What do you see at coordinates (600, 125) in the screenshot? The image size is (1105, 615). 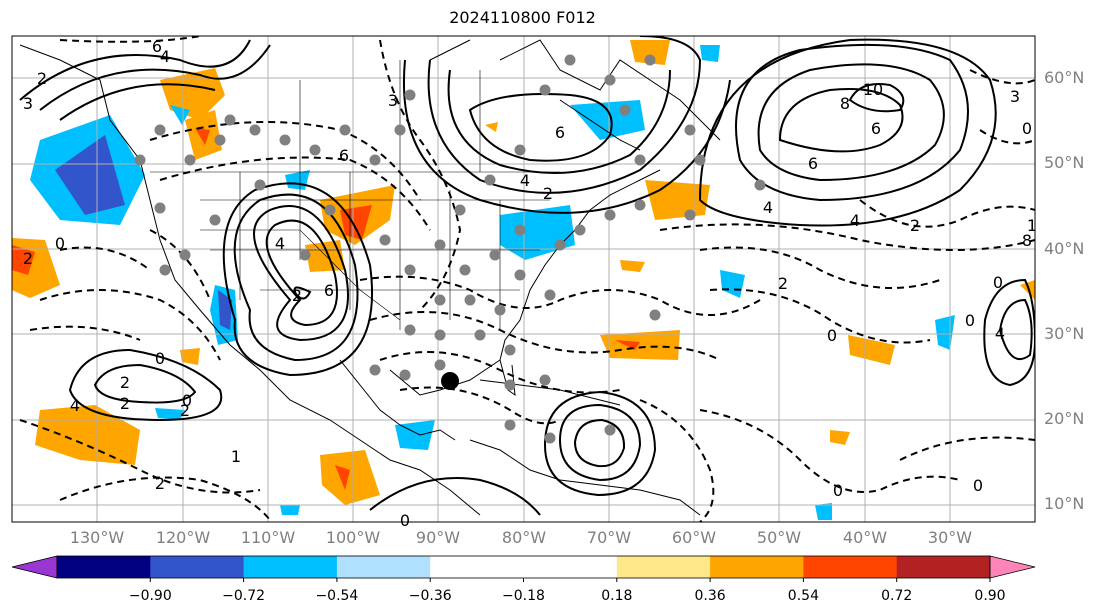 I see `hudson-bay-coast` at bounding box center [600, 125].